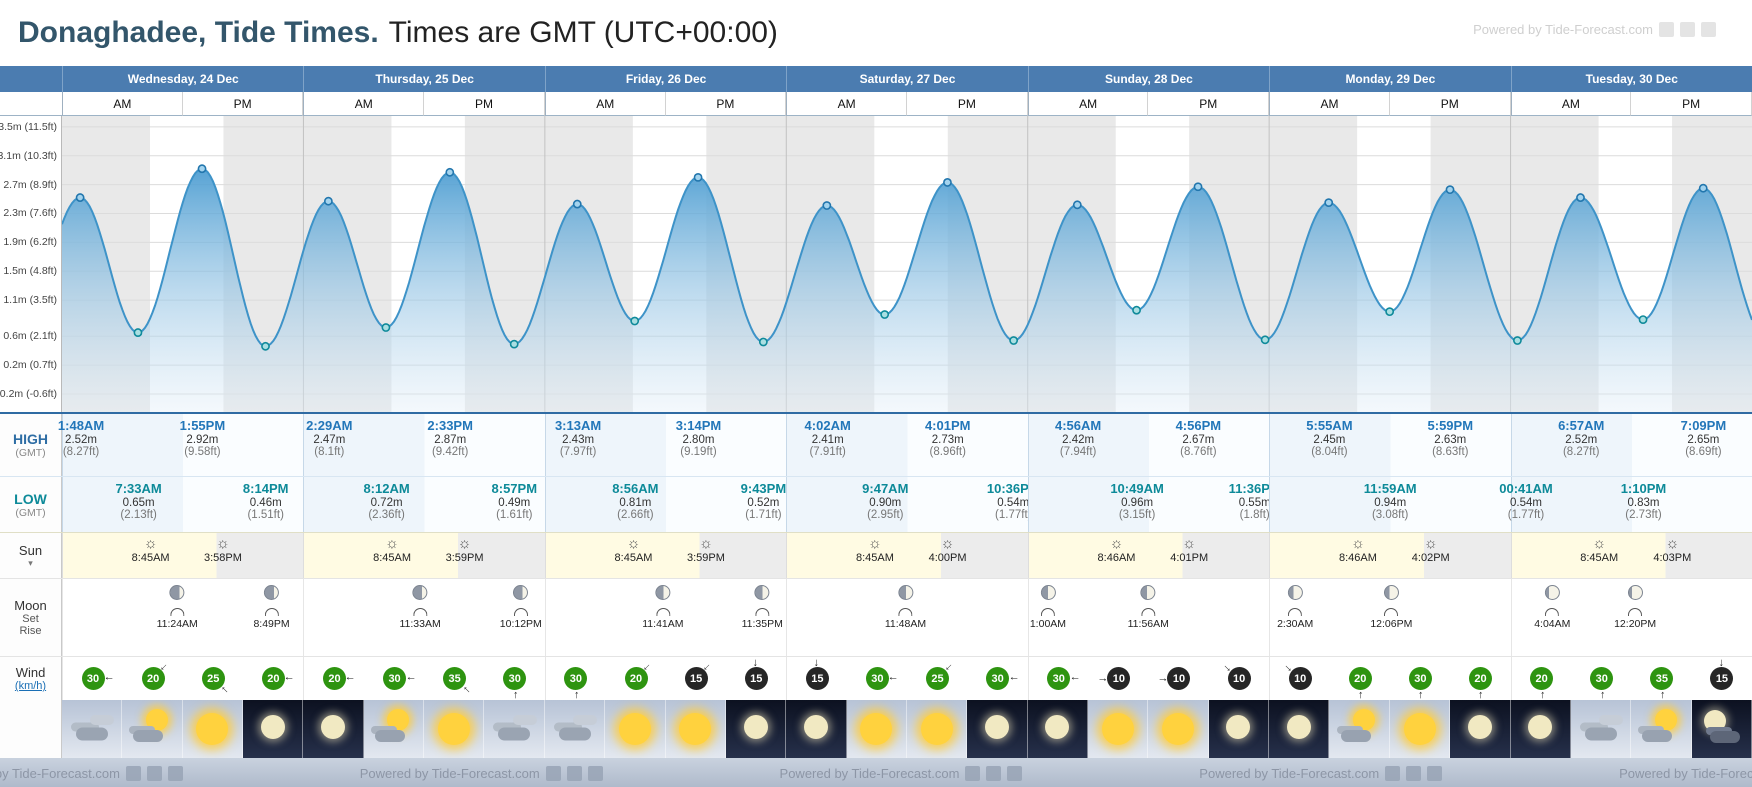 The height and width of the screenshot is (787, 1752). I want to click on tide-time: 8:56AM, so click(635, 488).